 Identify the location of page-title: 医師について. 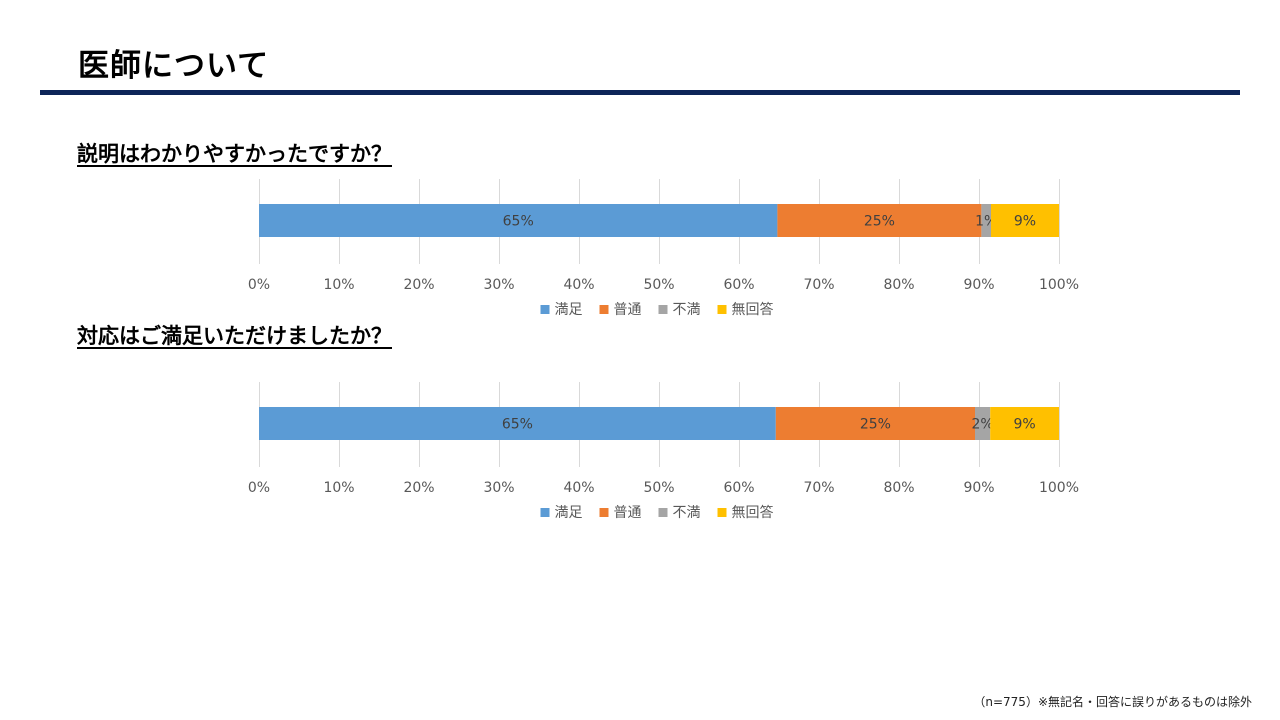
(174, 66).